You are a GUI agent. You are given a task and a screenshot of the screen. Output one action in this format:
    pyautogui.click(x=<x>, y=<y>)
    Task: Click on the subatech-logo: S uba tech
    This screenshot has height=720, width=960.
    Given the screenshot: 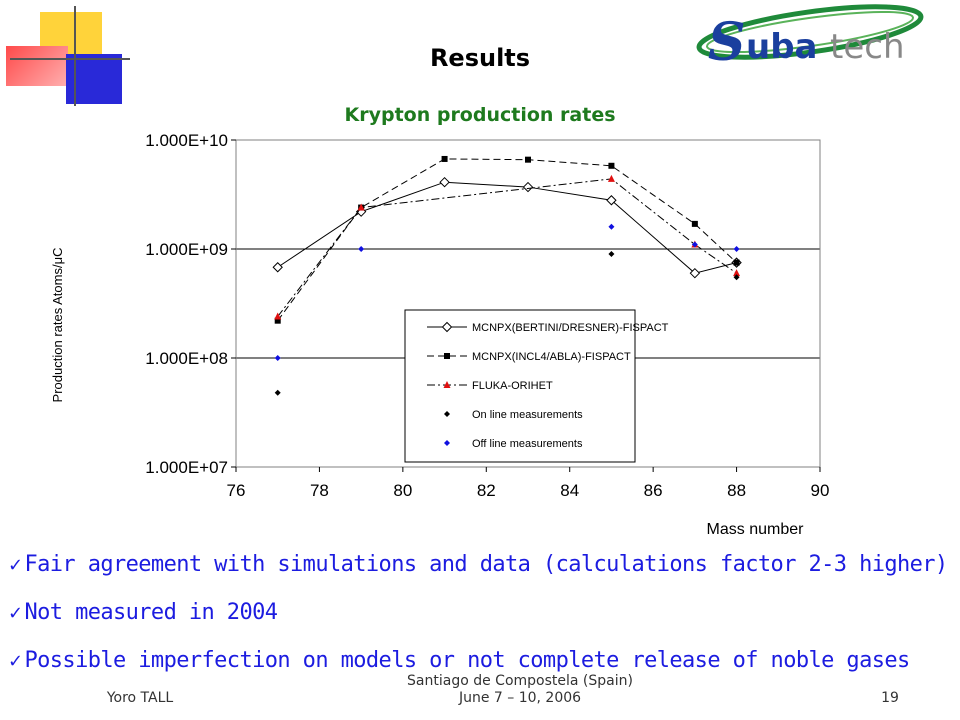 What is the action you would take?
    pyautogui.click(x=825, y=40)
    